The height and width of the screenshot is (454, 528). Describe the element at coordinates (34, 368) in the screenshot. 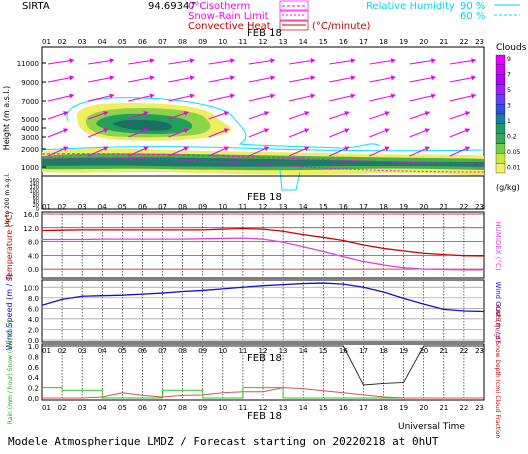

I see `y-tick-label: 0.6` at that location.